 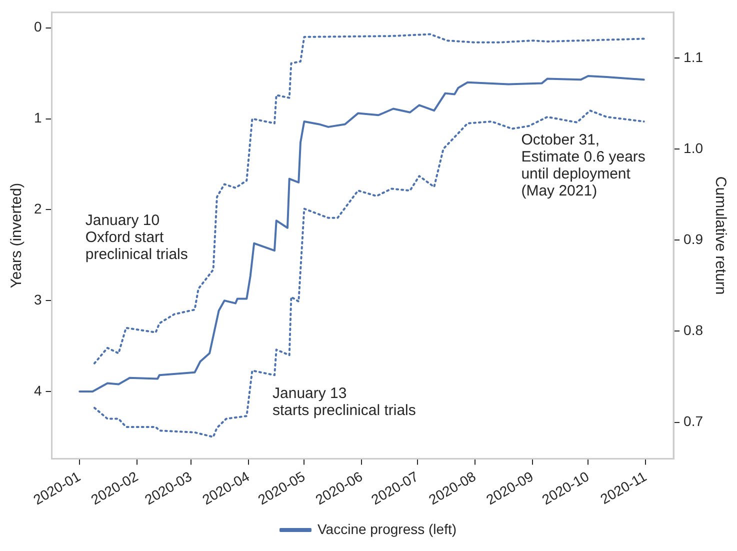 What do you see at coordinates (694, 148) in the screenshot?
I see `y2-tick-label: 1.0` at bounding box center [694, 148].